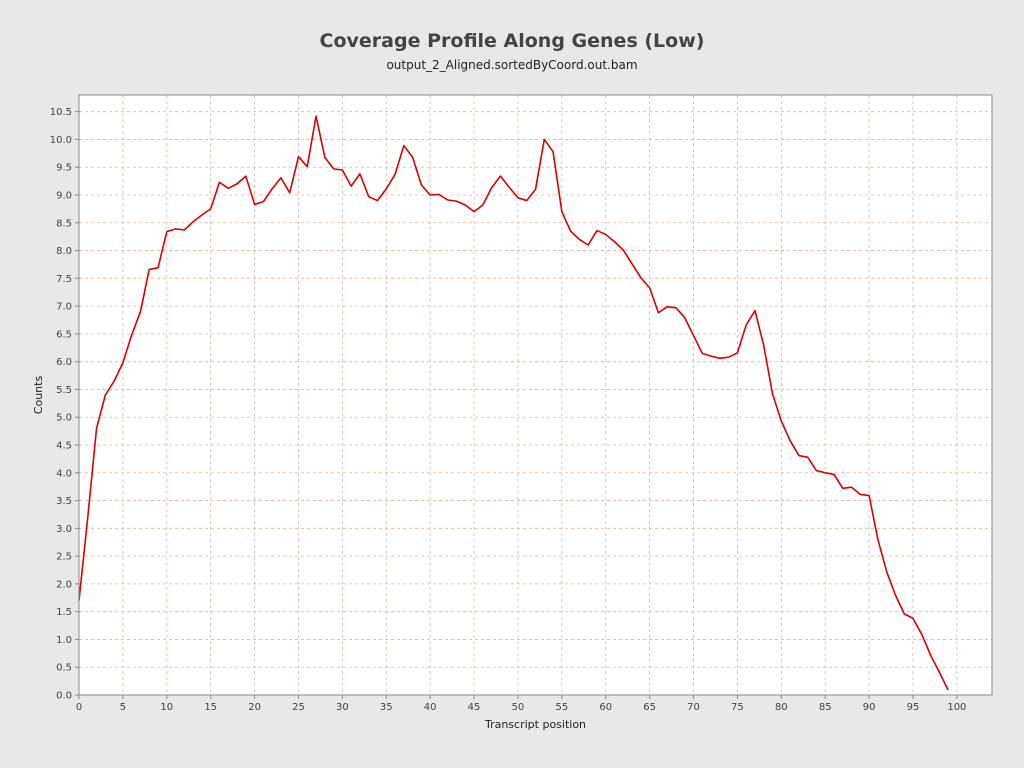  I want to click on y-tick-label: 5.0, so click(64, 418).